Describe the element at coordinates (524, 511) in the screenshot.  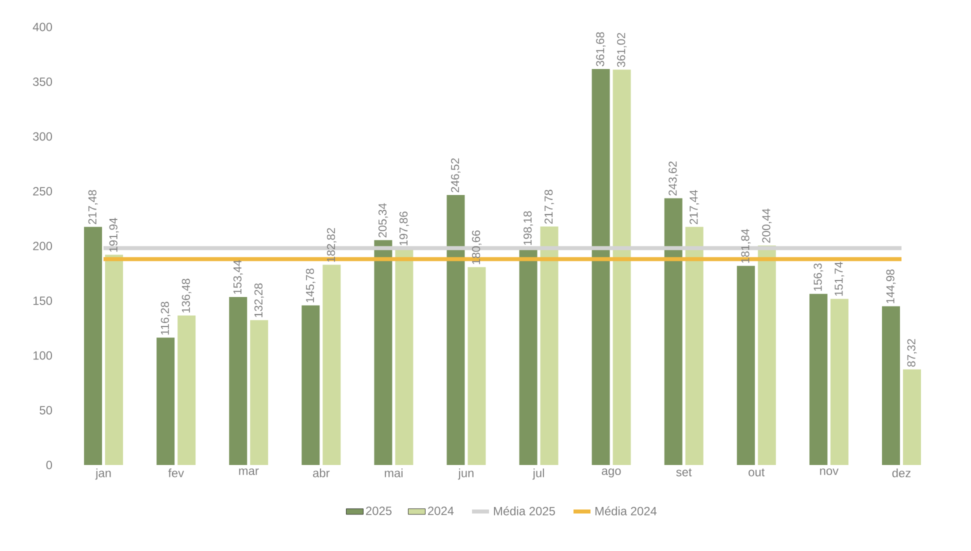
I see `legend-label: Média 2025` at that location.